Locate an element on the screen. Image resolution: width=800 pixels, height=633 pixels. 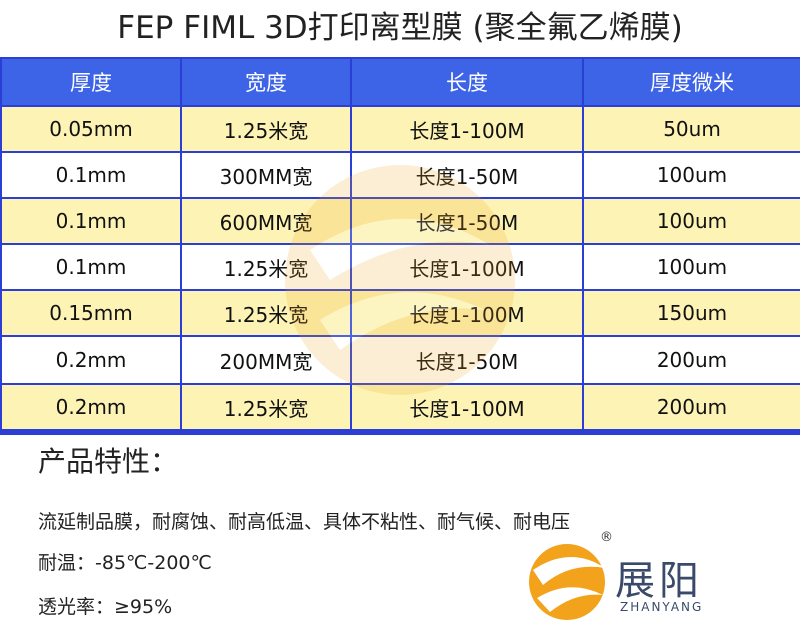
feature-line: 流延制品膜，耐腐蚀、耐高低温、具体不粘性、耐气候、耐电压 is located at coordinates (304, 522).